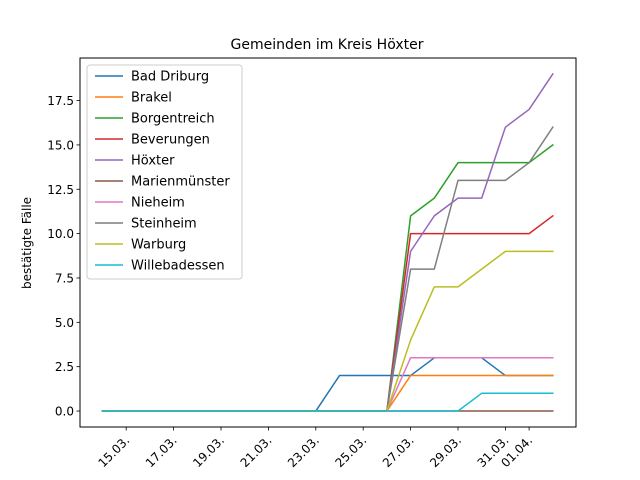  I want to click on legend-label: Brakel, so click(151, 98).